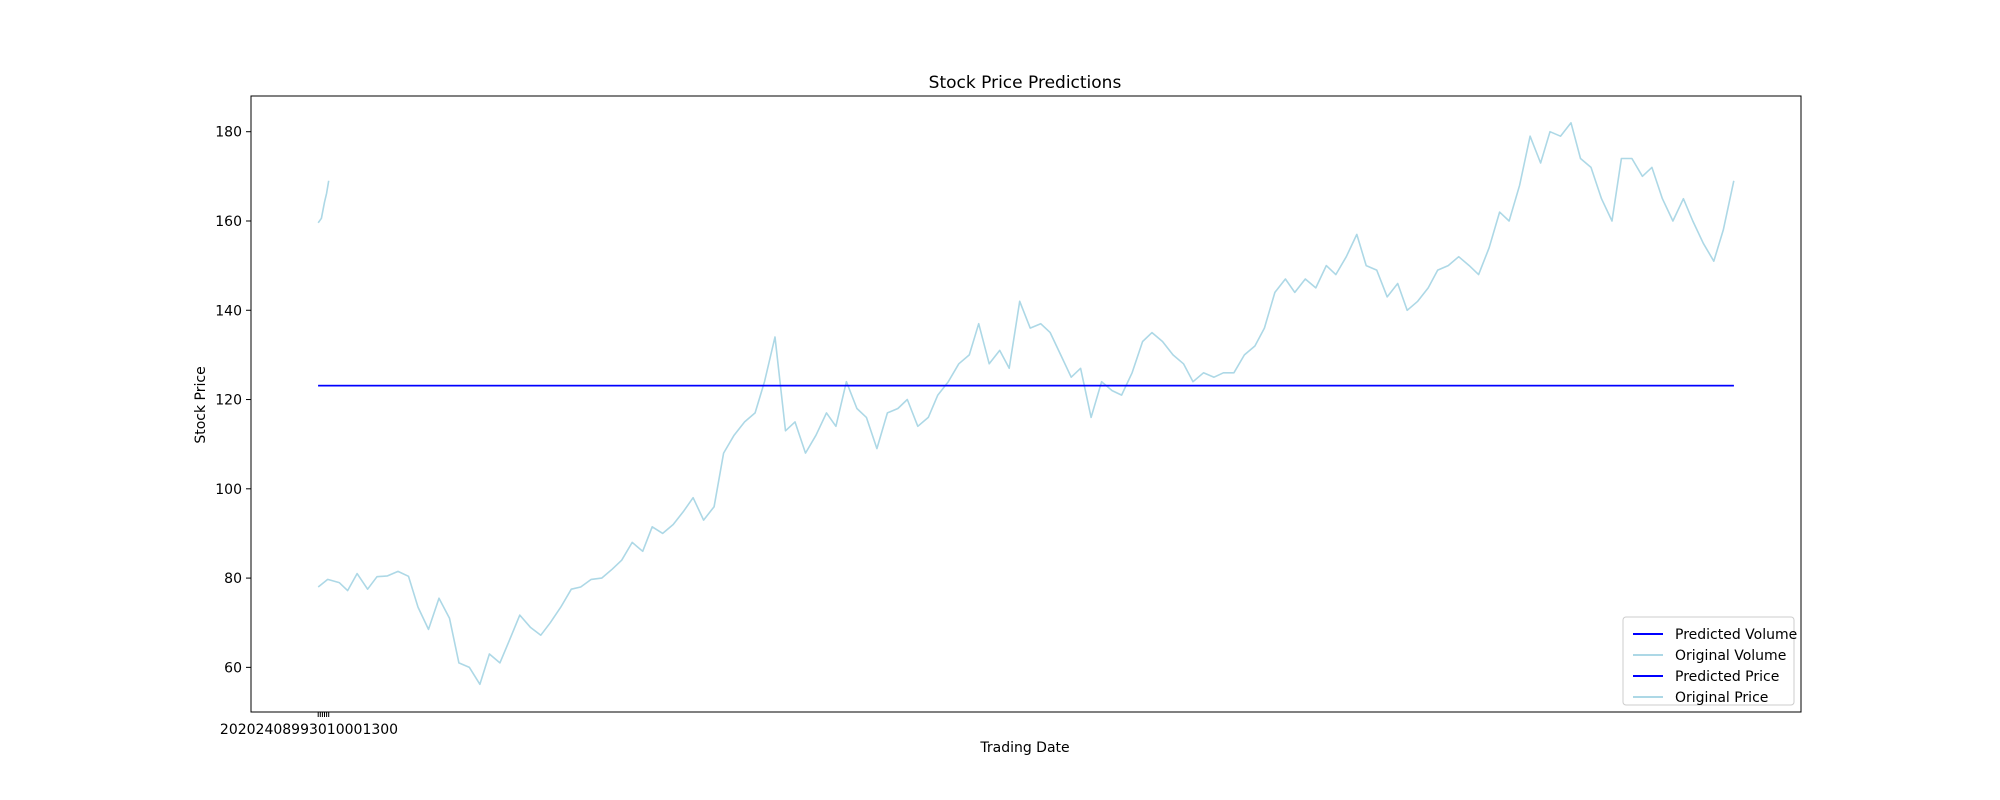  What do you see at coordinates (323, 202) in the screenshot?
I see `series-line-original-volume` at bounding box center [323, 202].